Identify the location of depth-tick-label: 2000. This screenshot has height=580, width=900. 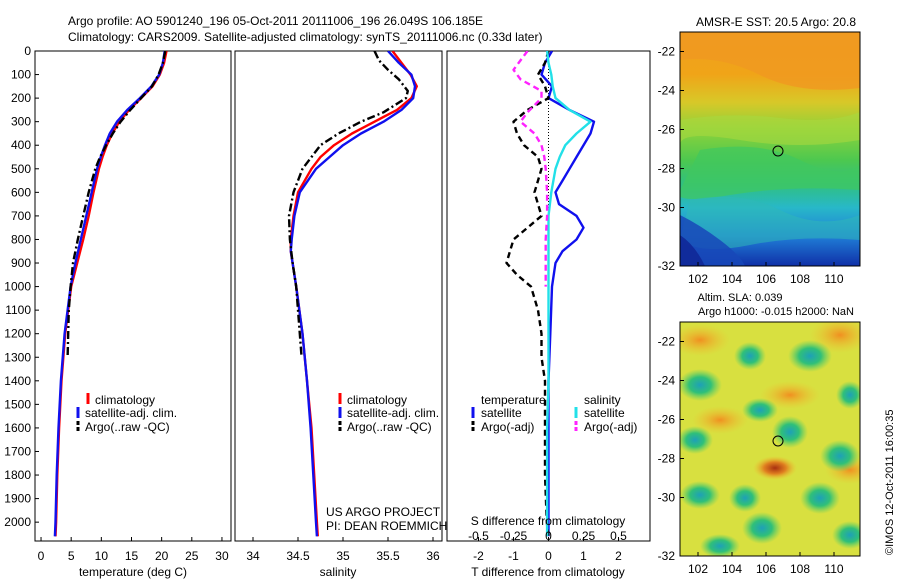
(17, 522).